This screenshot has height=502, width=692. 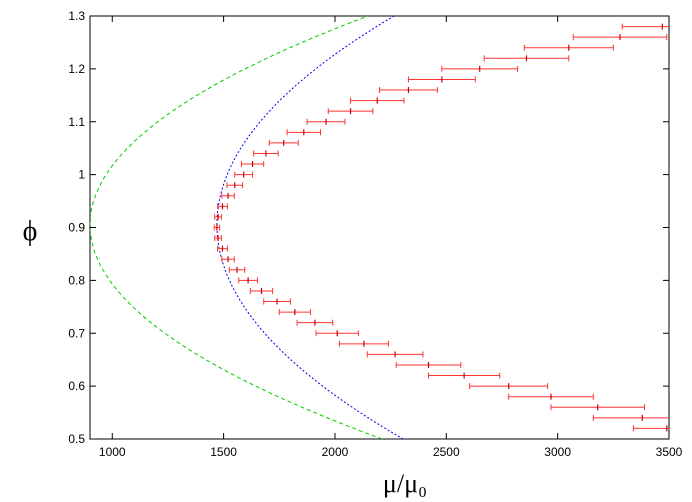 I want to click on y-axis-label: ϕ, so click(x=30, y=231).